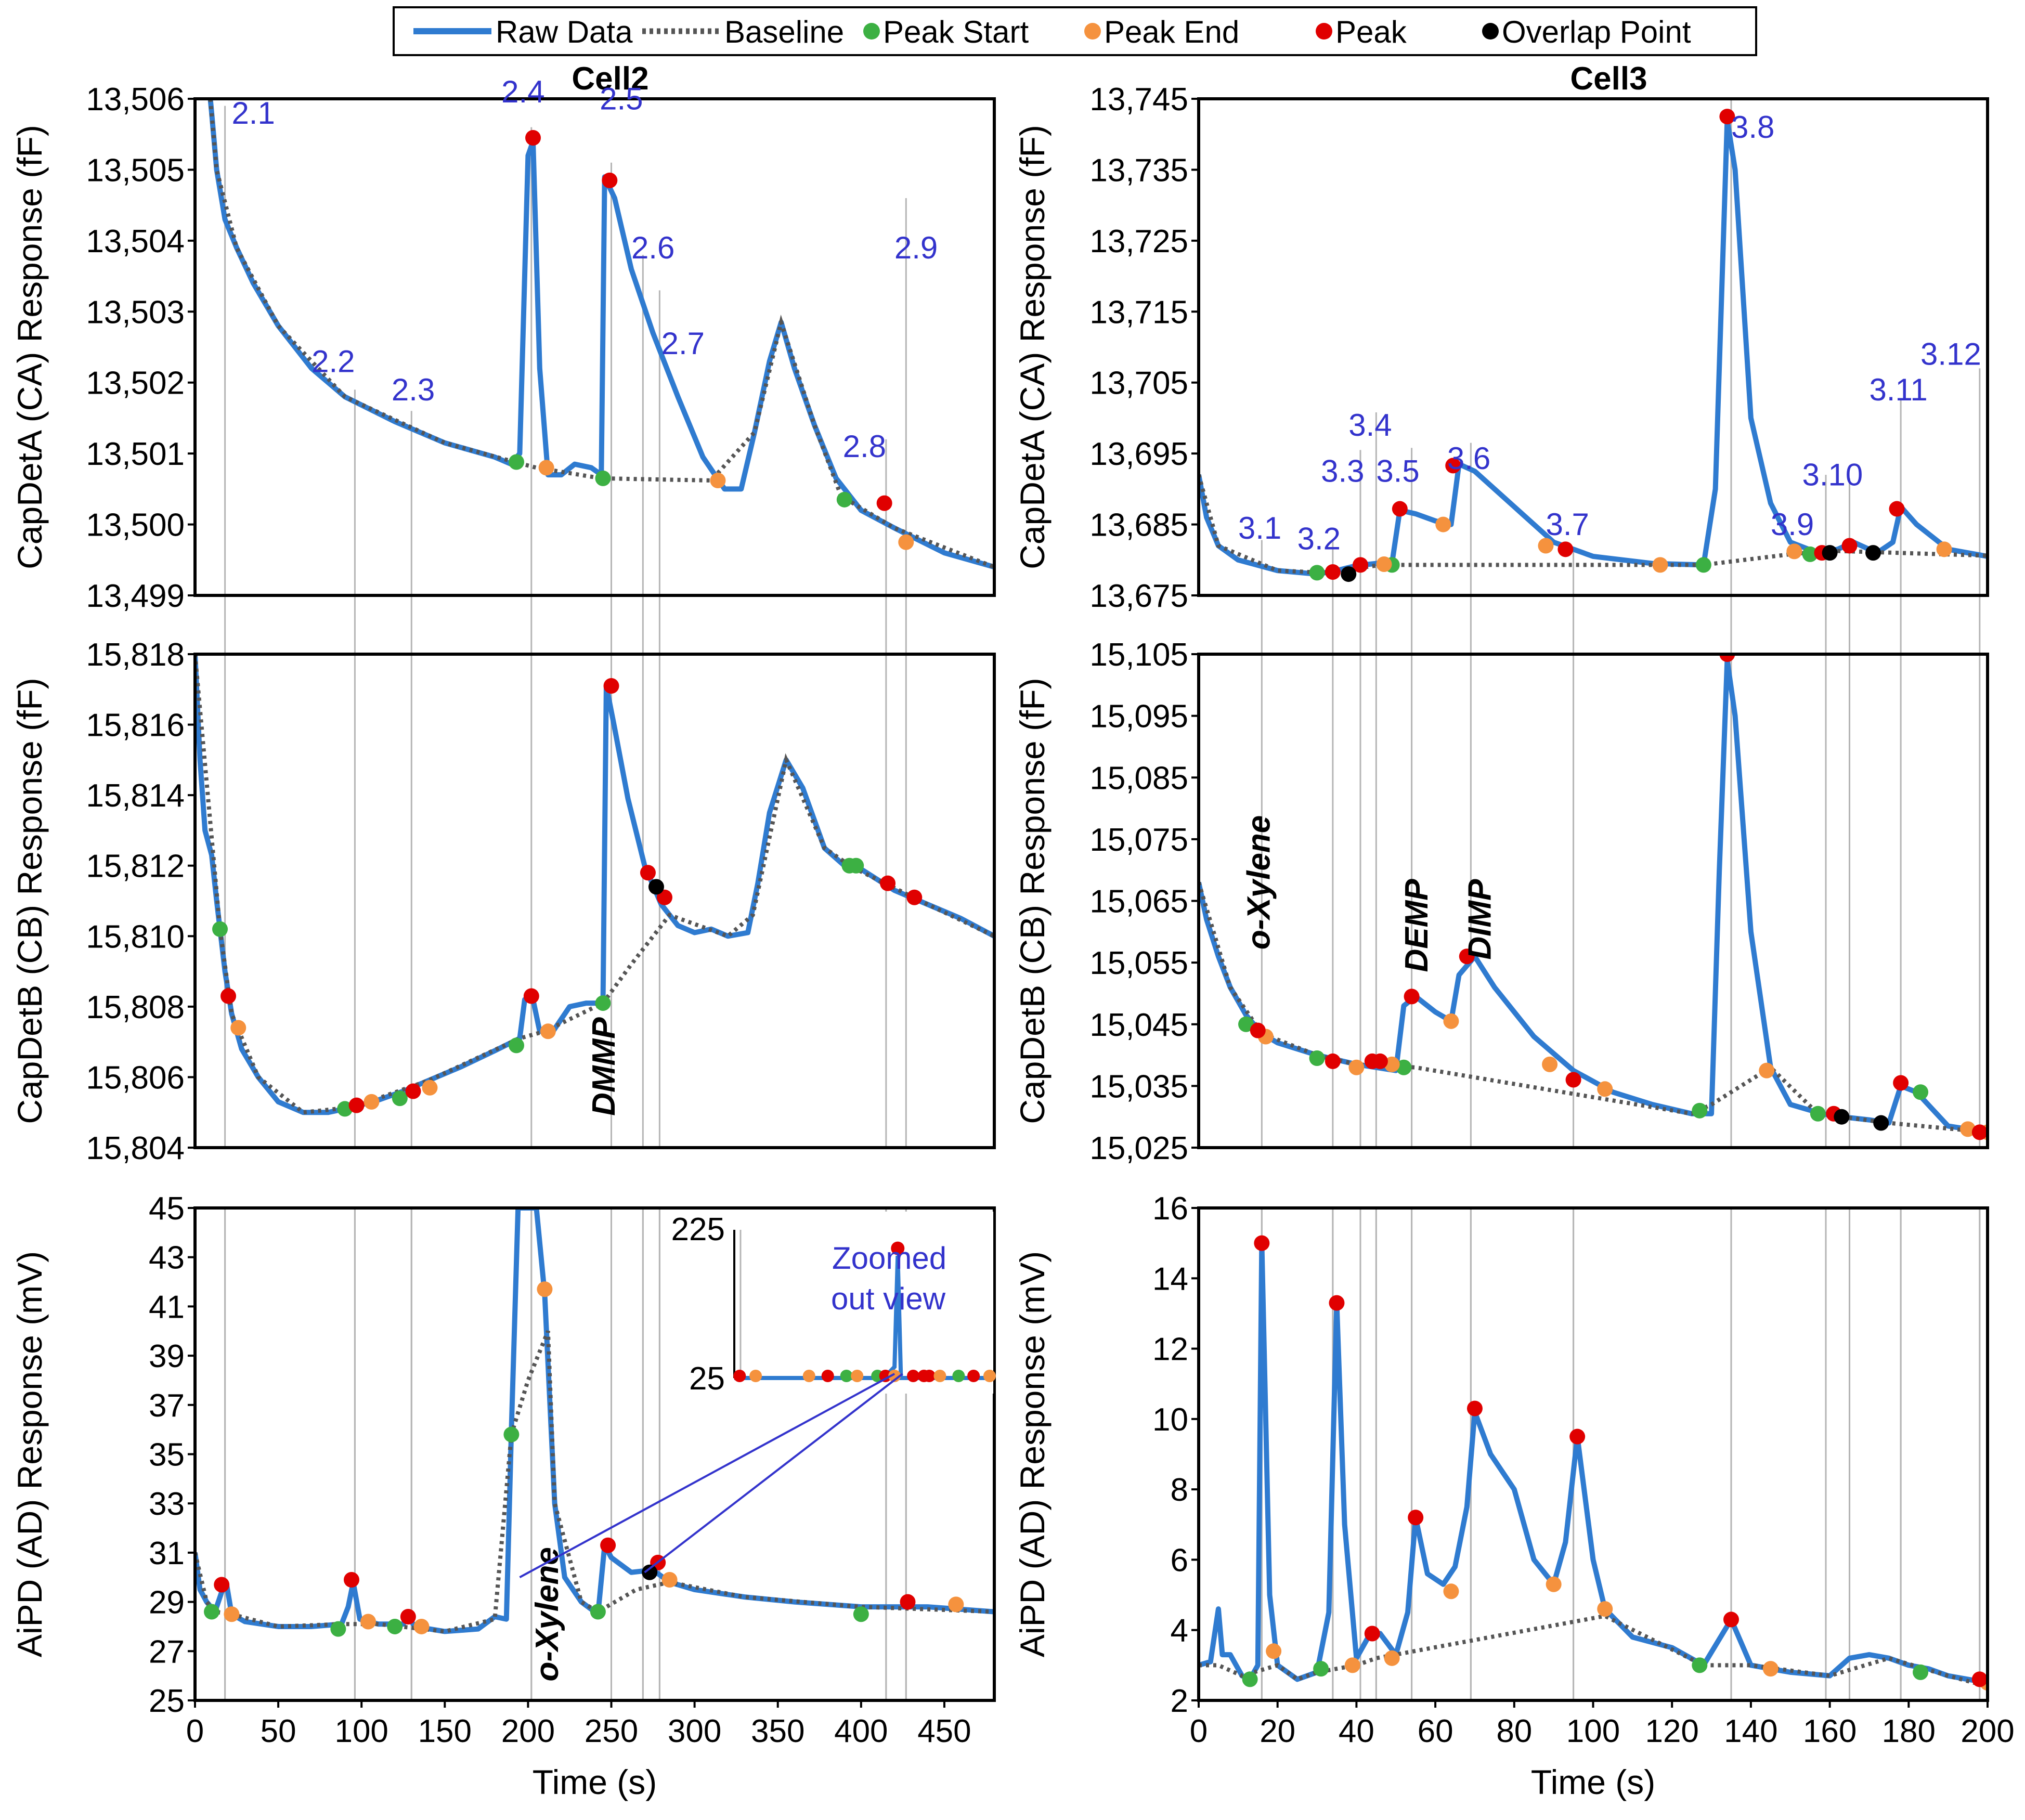 This screenshot has height=1820, width=2025. What do you see at coordinates (1180, 1560) in the screenshot?
I see `y-tick-label: 6` at bounding box center [1180, 1560].